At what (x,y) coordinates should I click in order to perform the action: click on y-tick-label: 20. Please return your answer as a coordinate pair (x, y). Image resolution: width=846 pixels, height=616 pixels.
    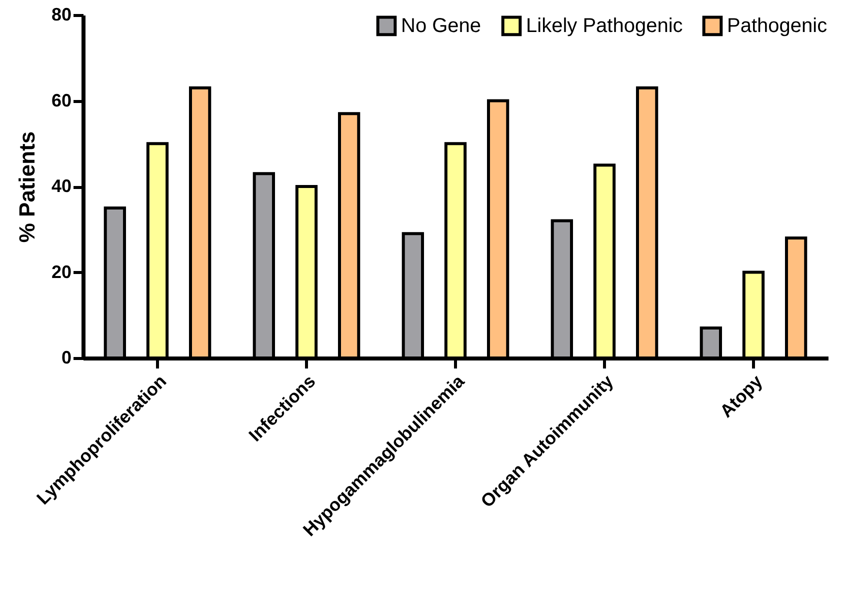
    Looking at the image, I should click on (61, 272).